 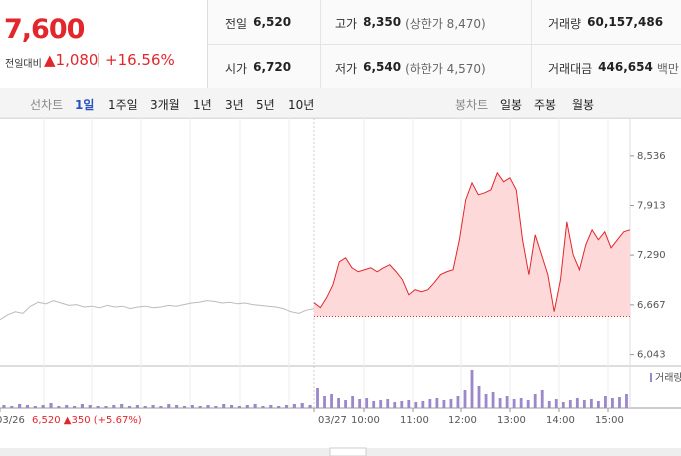 What do you see at coordinates (265, 105) in the screenshot?
I see `period-tab: 5년` at bounding box center [265, 105].